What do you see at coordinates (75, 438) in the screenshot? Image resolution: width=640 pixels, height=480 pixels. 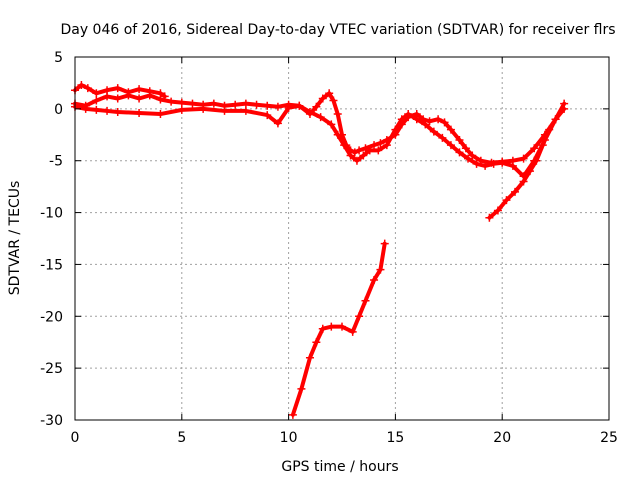 I see `x-tick-label: 0` at bounding box center [75, 438].